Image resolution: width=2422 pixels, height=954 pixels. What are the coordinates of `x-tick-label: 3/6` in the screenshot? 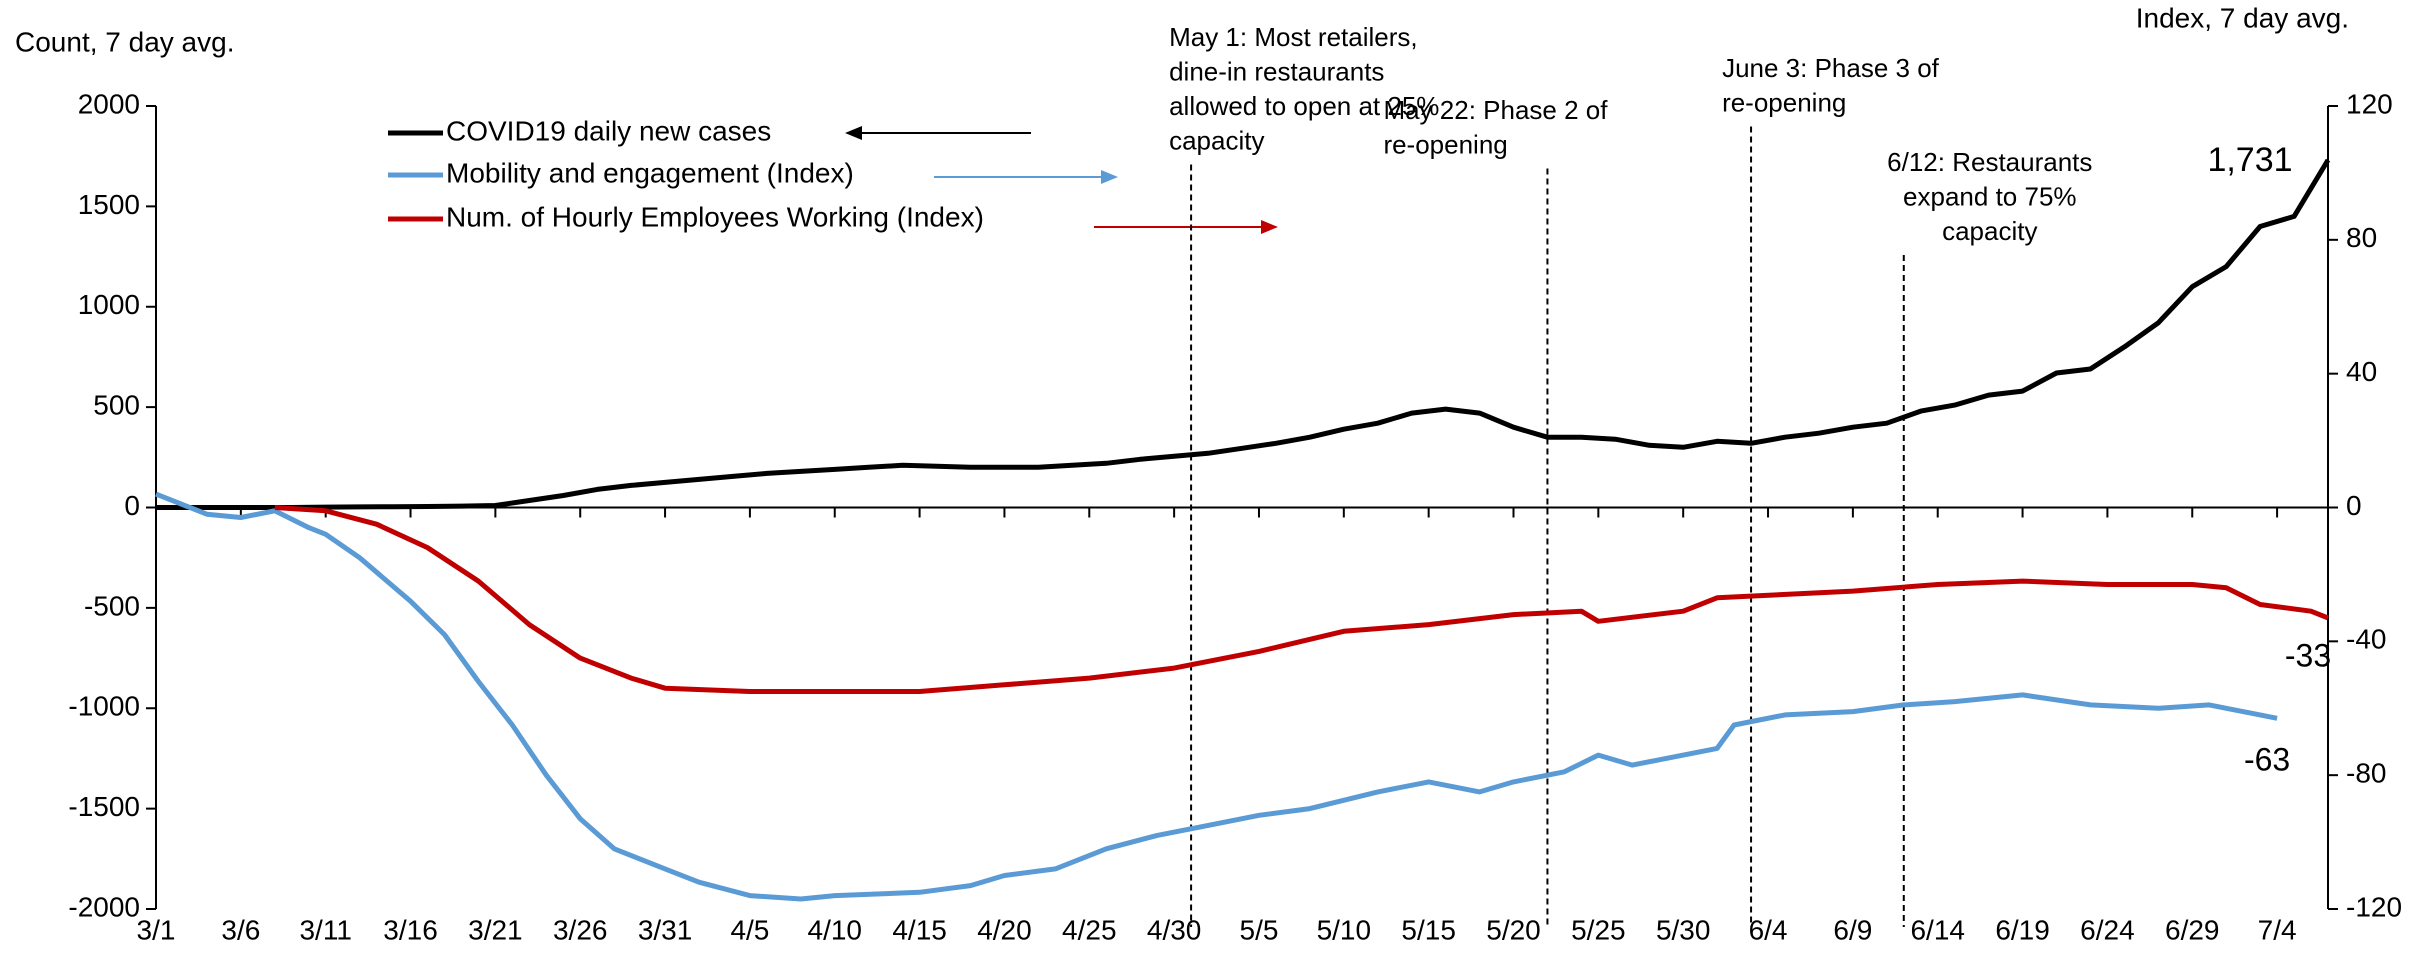 It's located at (240, 929).